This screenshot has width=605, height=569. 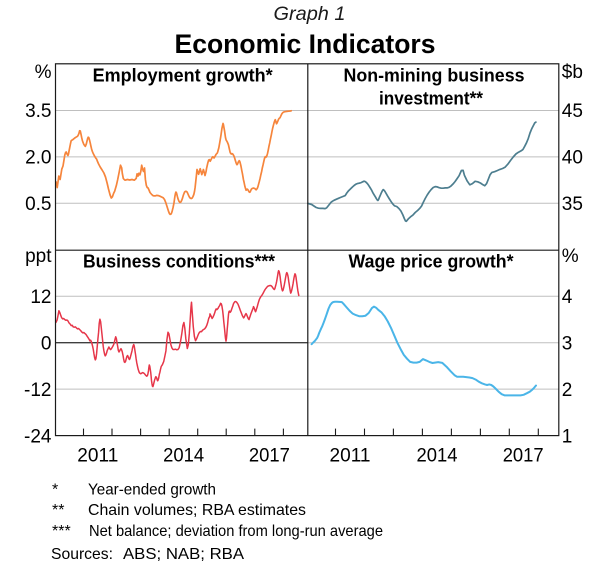 I want to click on svg-text: 1, so click(x=567, y=436).